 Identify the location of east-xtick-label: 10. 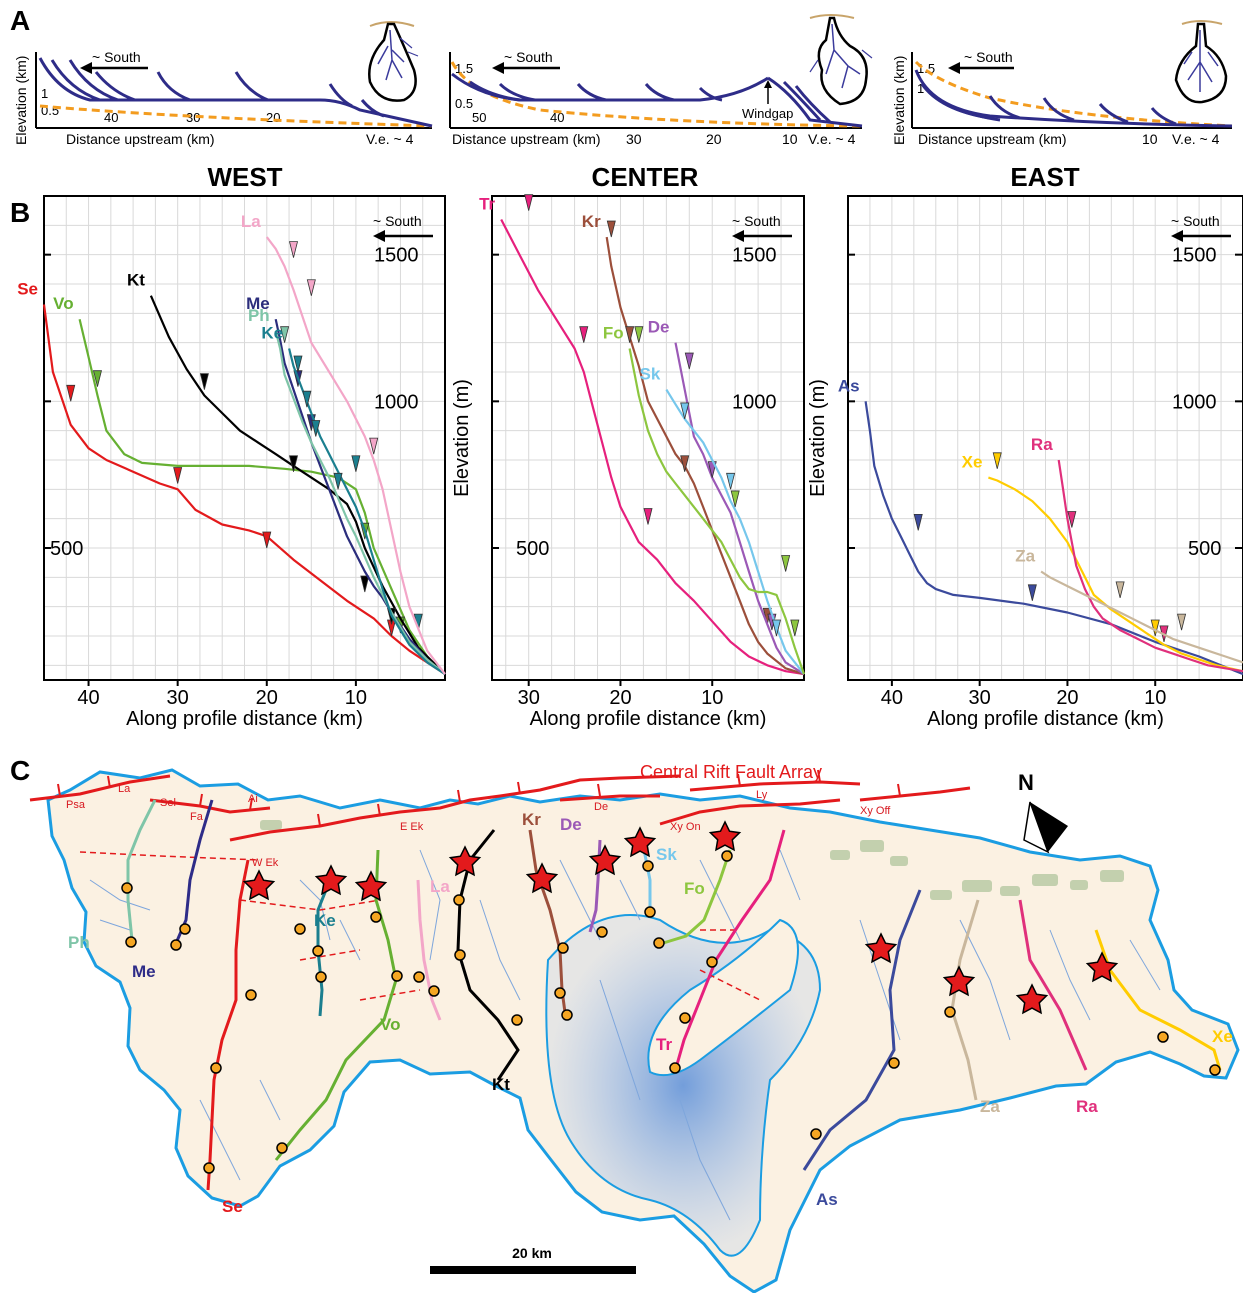
(1155, 698).